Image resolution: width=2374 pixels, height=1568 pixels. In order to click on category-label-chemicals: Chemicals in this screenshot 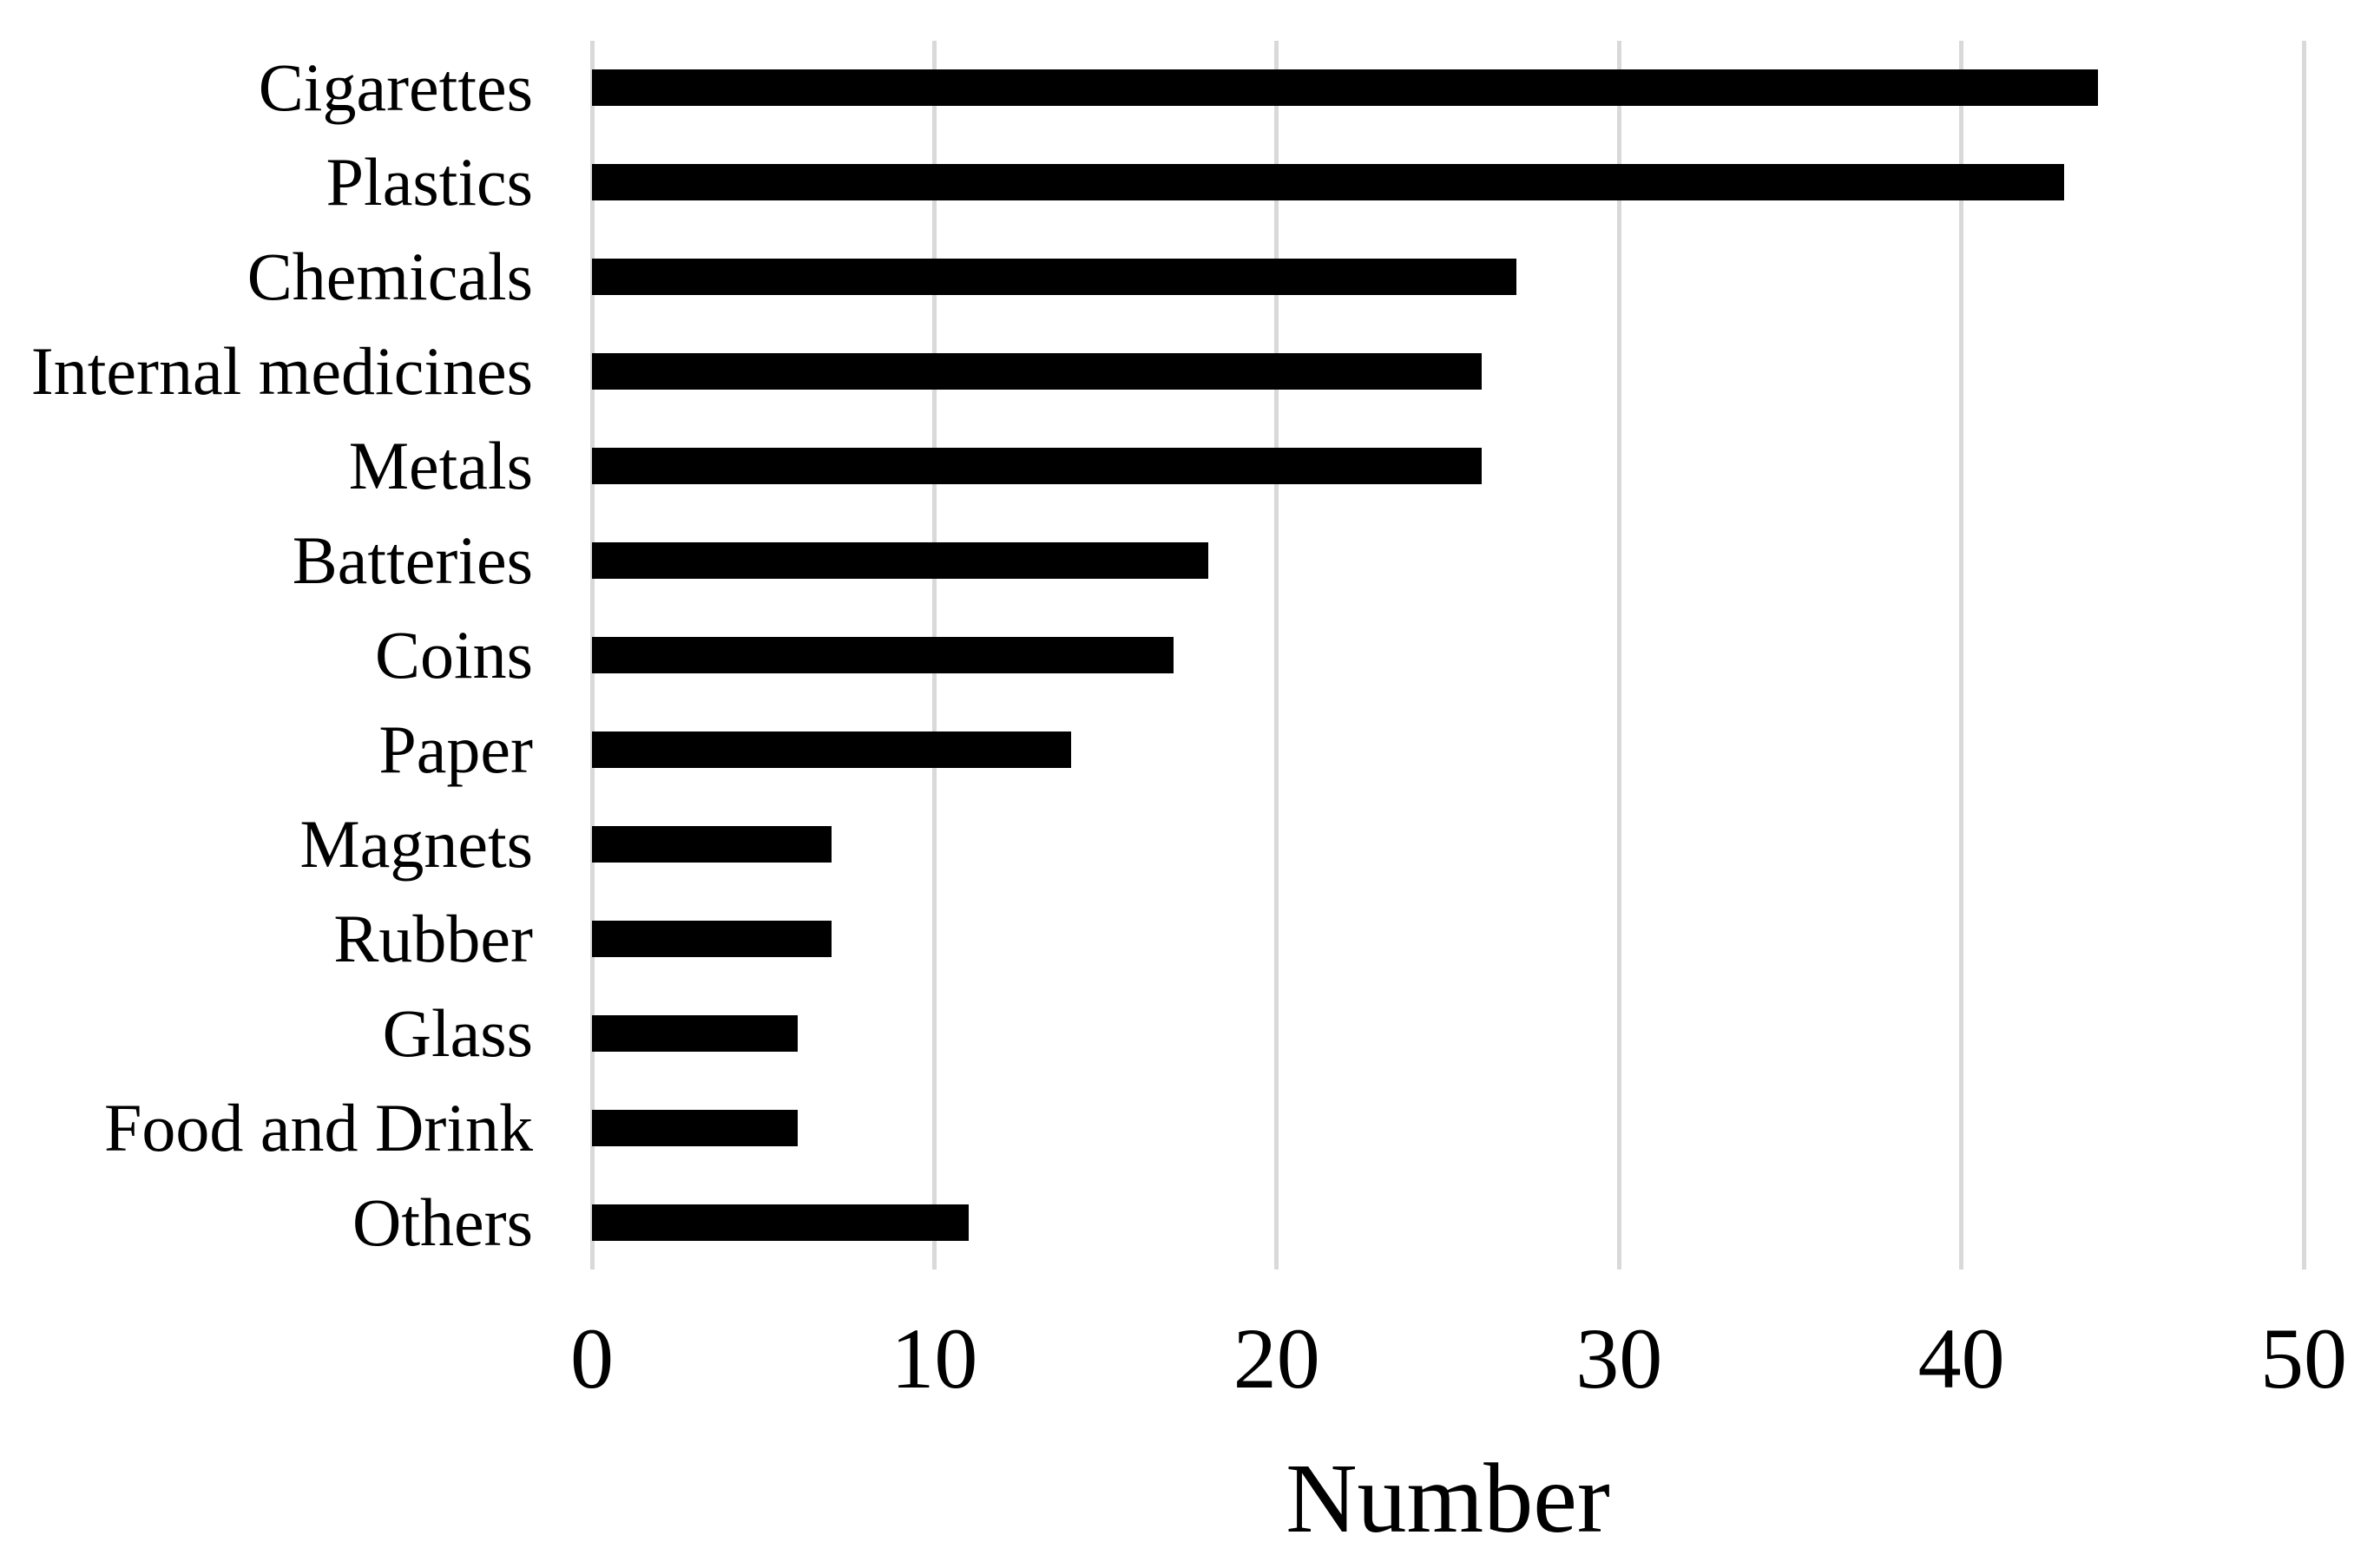, I will do `click(390, 277)`.